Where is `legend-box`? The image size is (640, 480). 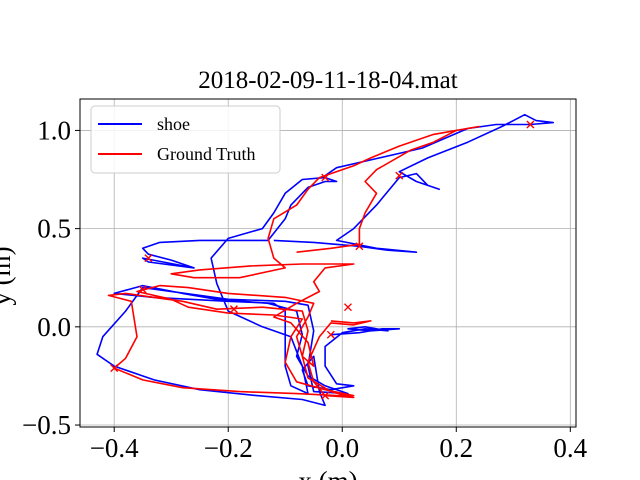
legend-box is located at coordinates (185, 139).